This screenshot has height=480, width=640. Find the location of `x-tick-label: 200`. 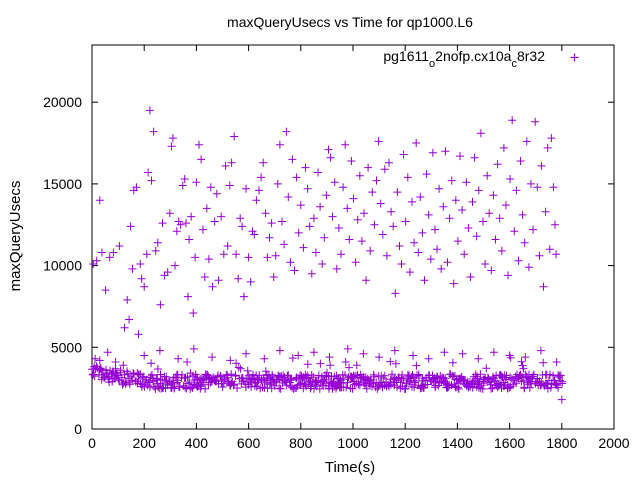

x-tick-label: 200 is located at coordinates (145, 443).